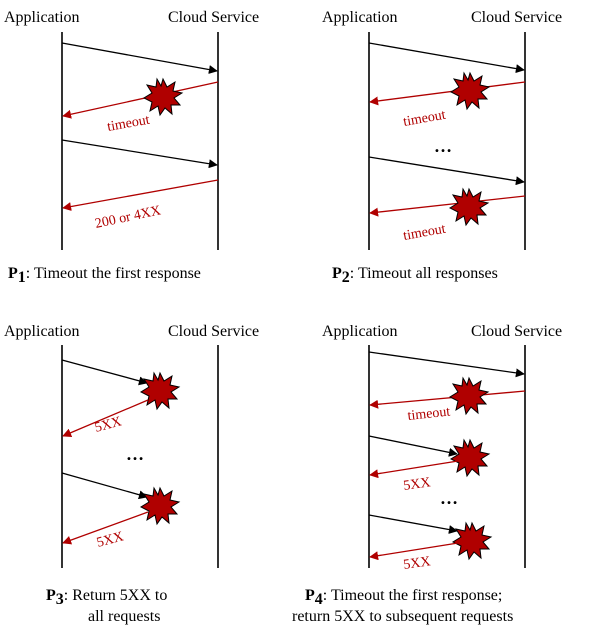 The width and height of the screenshot is (594, 630). Describe the element at coordinates (447, 399) in the screenshot. I see `p4-timeout-response-arrow` at that location.